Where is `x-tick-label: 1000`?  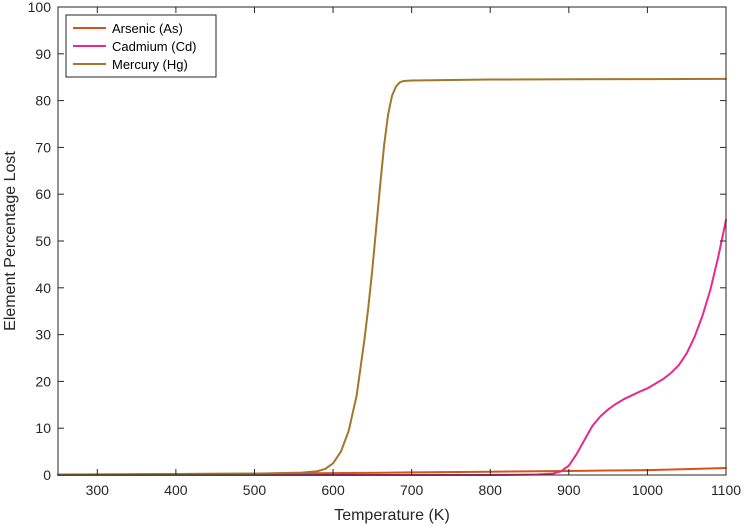 x-tick-label: 1000 is located at coordinates (647, 490).